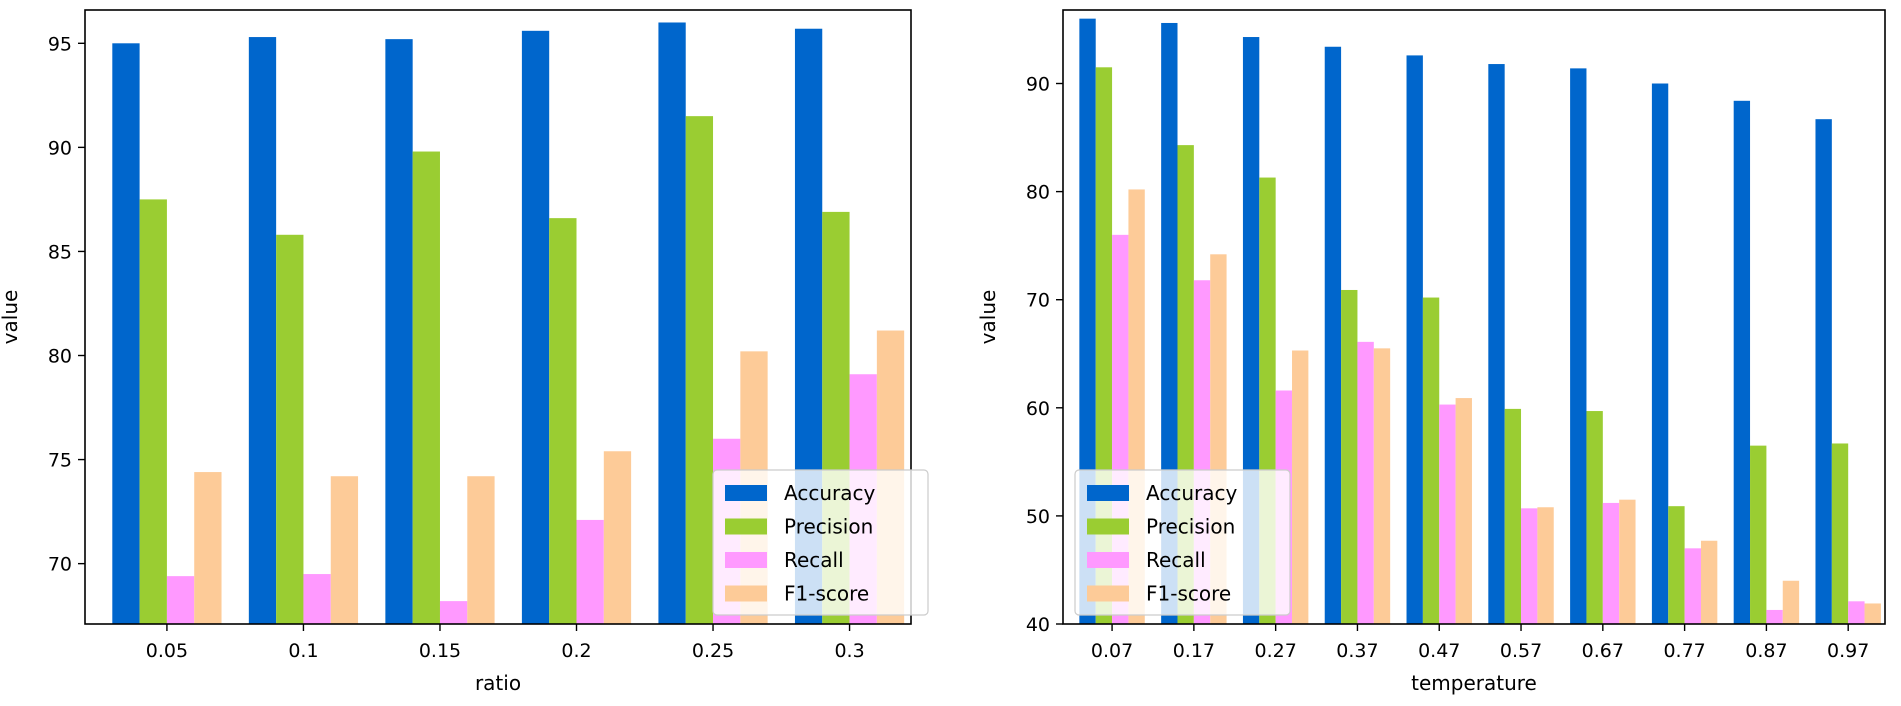 The image size is (1901, 706). What do you see at coordinates (1349, 456) in the screenshot?
I see `bar-precision-0.37` at bounding box center [1349, 456].